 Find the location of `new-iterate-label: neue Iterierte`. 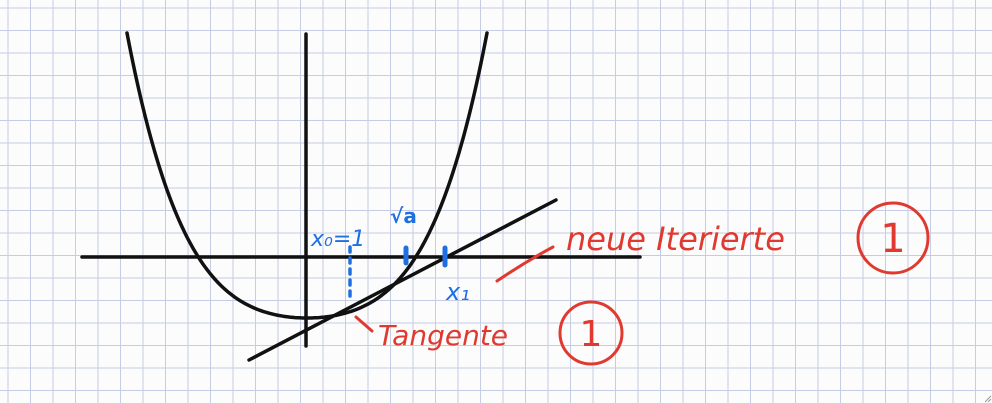

new-iterate-label: neue Iterierte is located at coordinates (675, 239).